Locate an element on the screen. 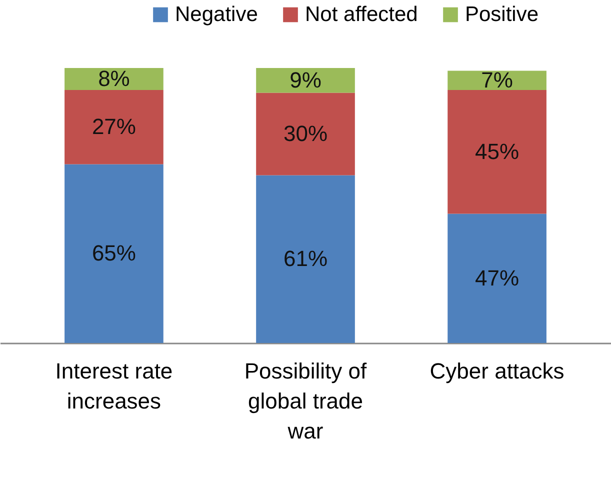 The image size is (611, 481). data-label: 27% is located at coordinates (114, 127).